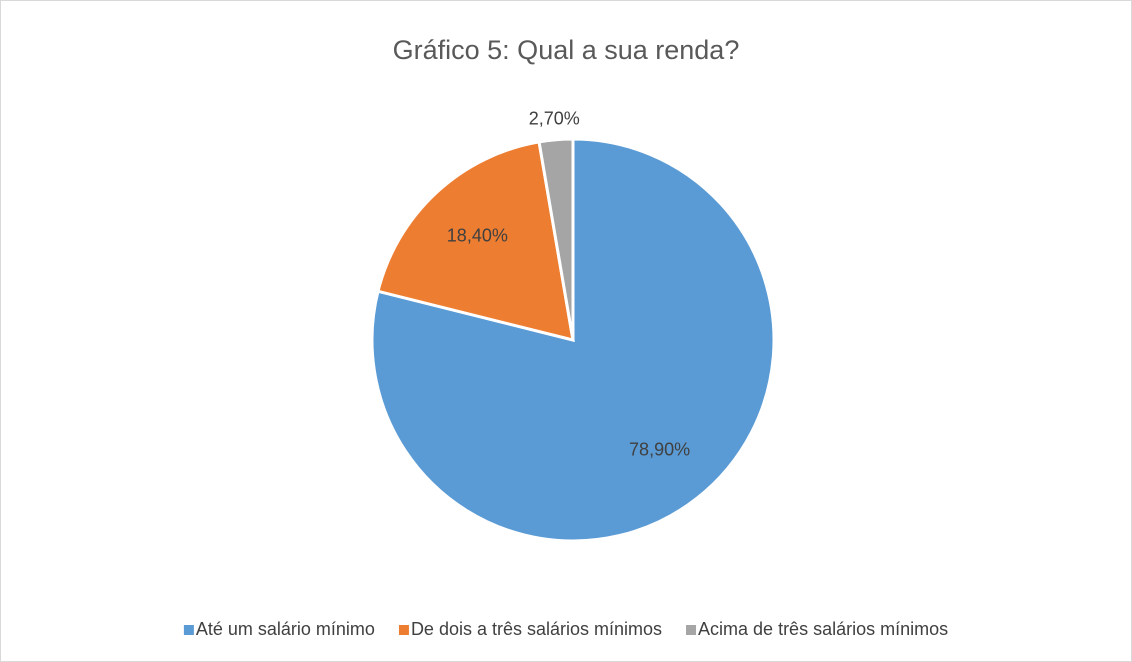 The height and width of the screenshot is (662, 1132). What do you see at coordinates (477, 236) in the screenshot?
I see `data-label: 18,40%` at bounding box center [477, 236].